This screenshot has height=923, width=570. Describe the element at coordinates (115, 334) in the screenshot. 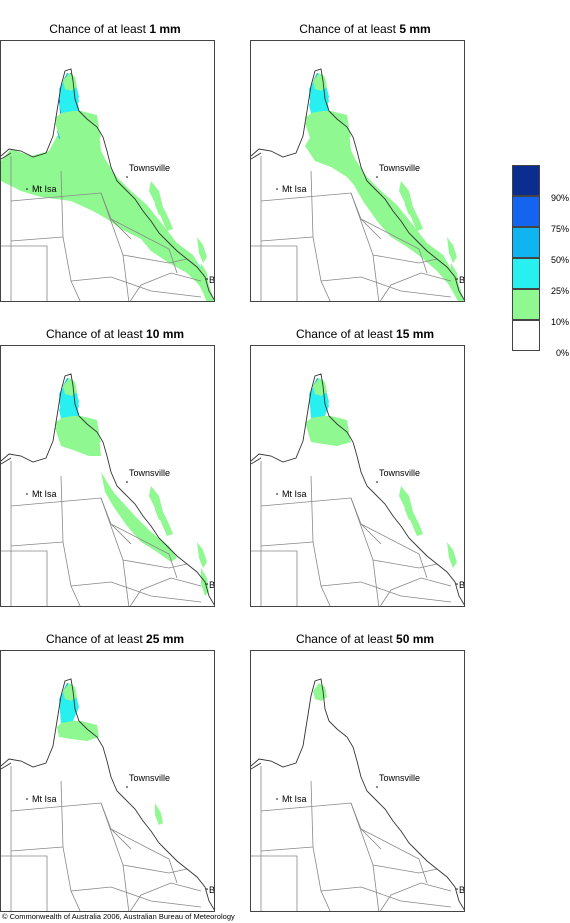

I see `panel-title: Chance of at least 10 mm` at that location.